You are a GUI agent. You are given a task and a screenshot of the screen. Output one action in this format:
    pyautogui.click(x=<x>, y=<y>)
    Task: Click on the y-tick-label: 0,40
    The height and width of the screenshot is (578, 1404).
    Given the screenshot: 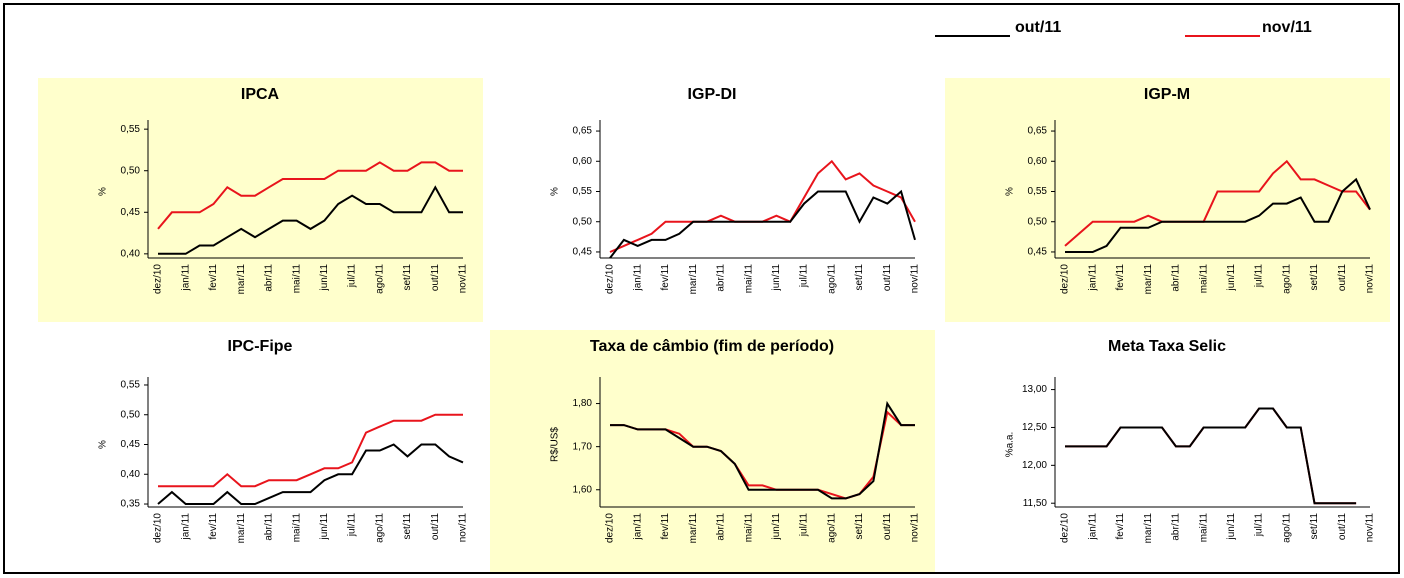 What is the action you would take?
    pyautogui.click(x=131, y=253)
    